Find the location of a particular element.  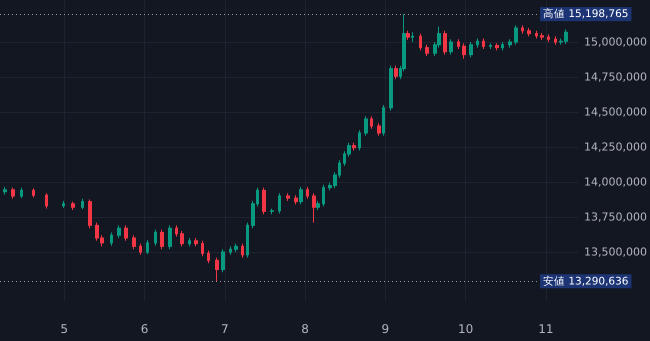

y-tick-label: 14,750,000 is located at coordinates (616, 77).